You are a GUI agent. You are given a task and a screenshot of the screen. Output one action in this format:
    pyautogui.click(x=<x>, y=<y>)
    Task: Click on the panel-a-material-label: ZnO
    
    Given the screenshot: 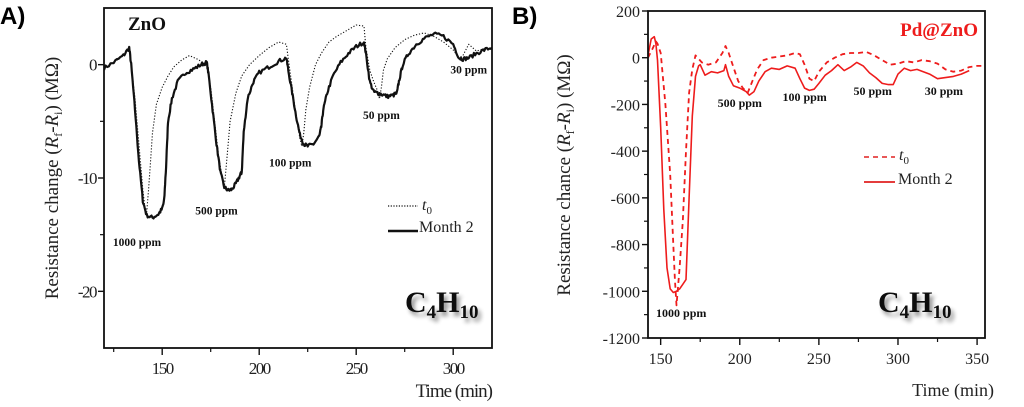 What is the action you would take?
    pyautogui.click(x=147, y=24)
    